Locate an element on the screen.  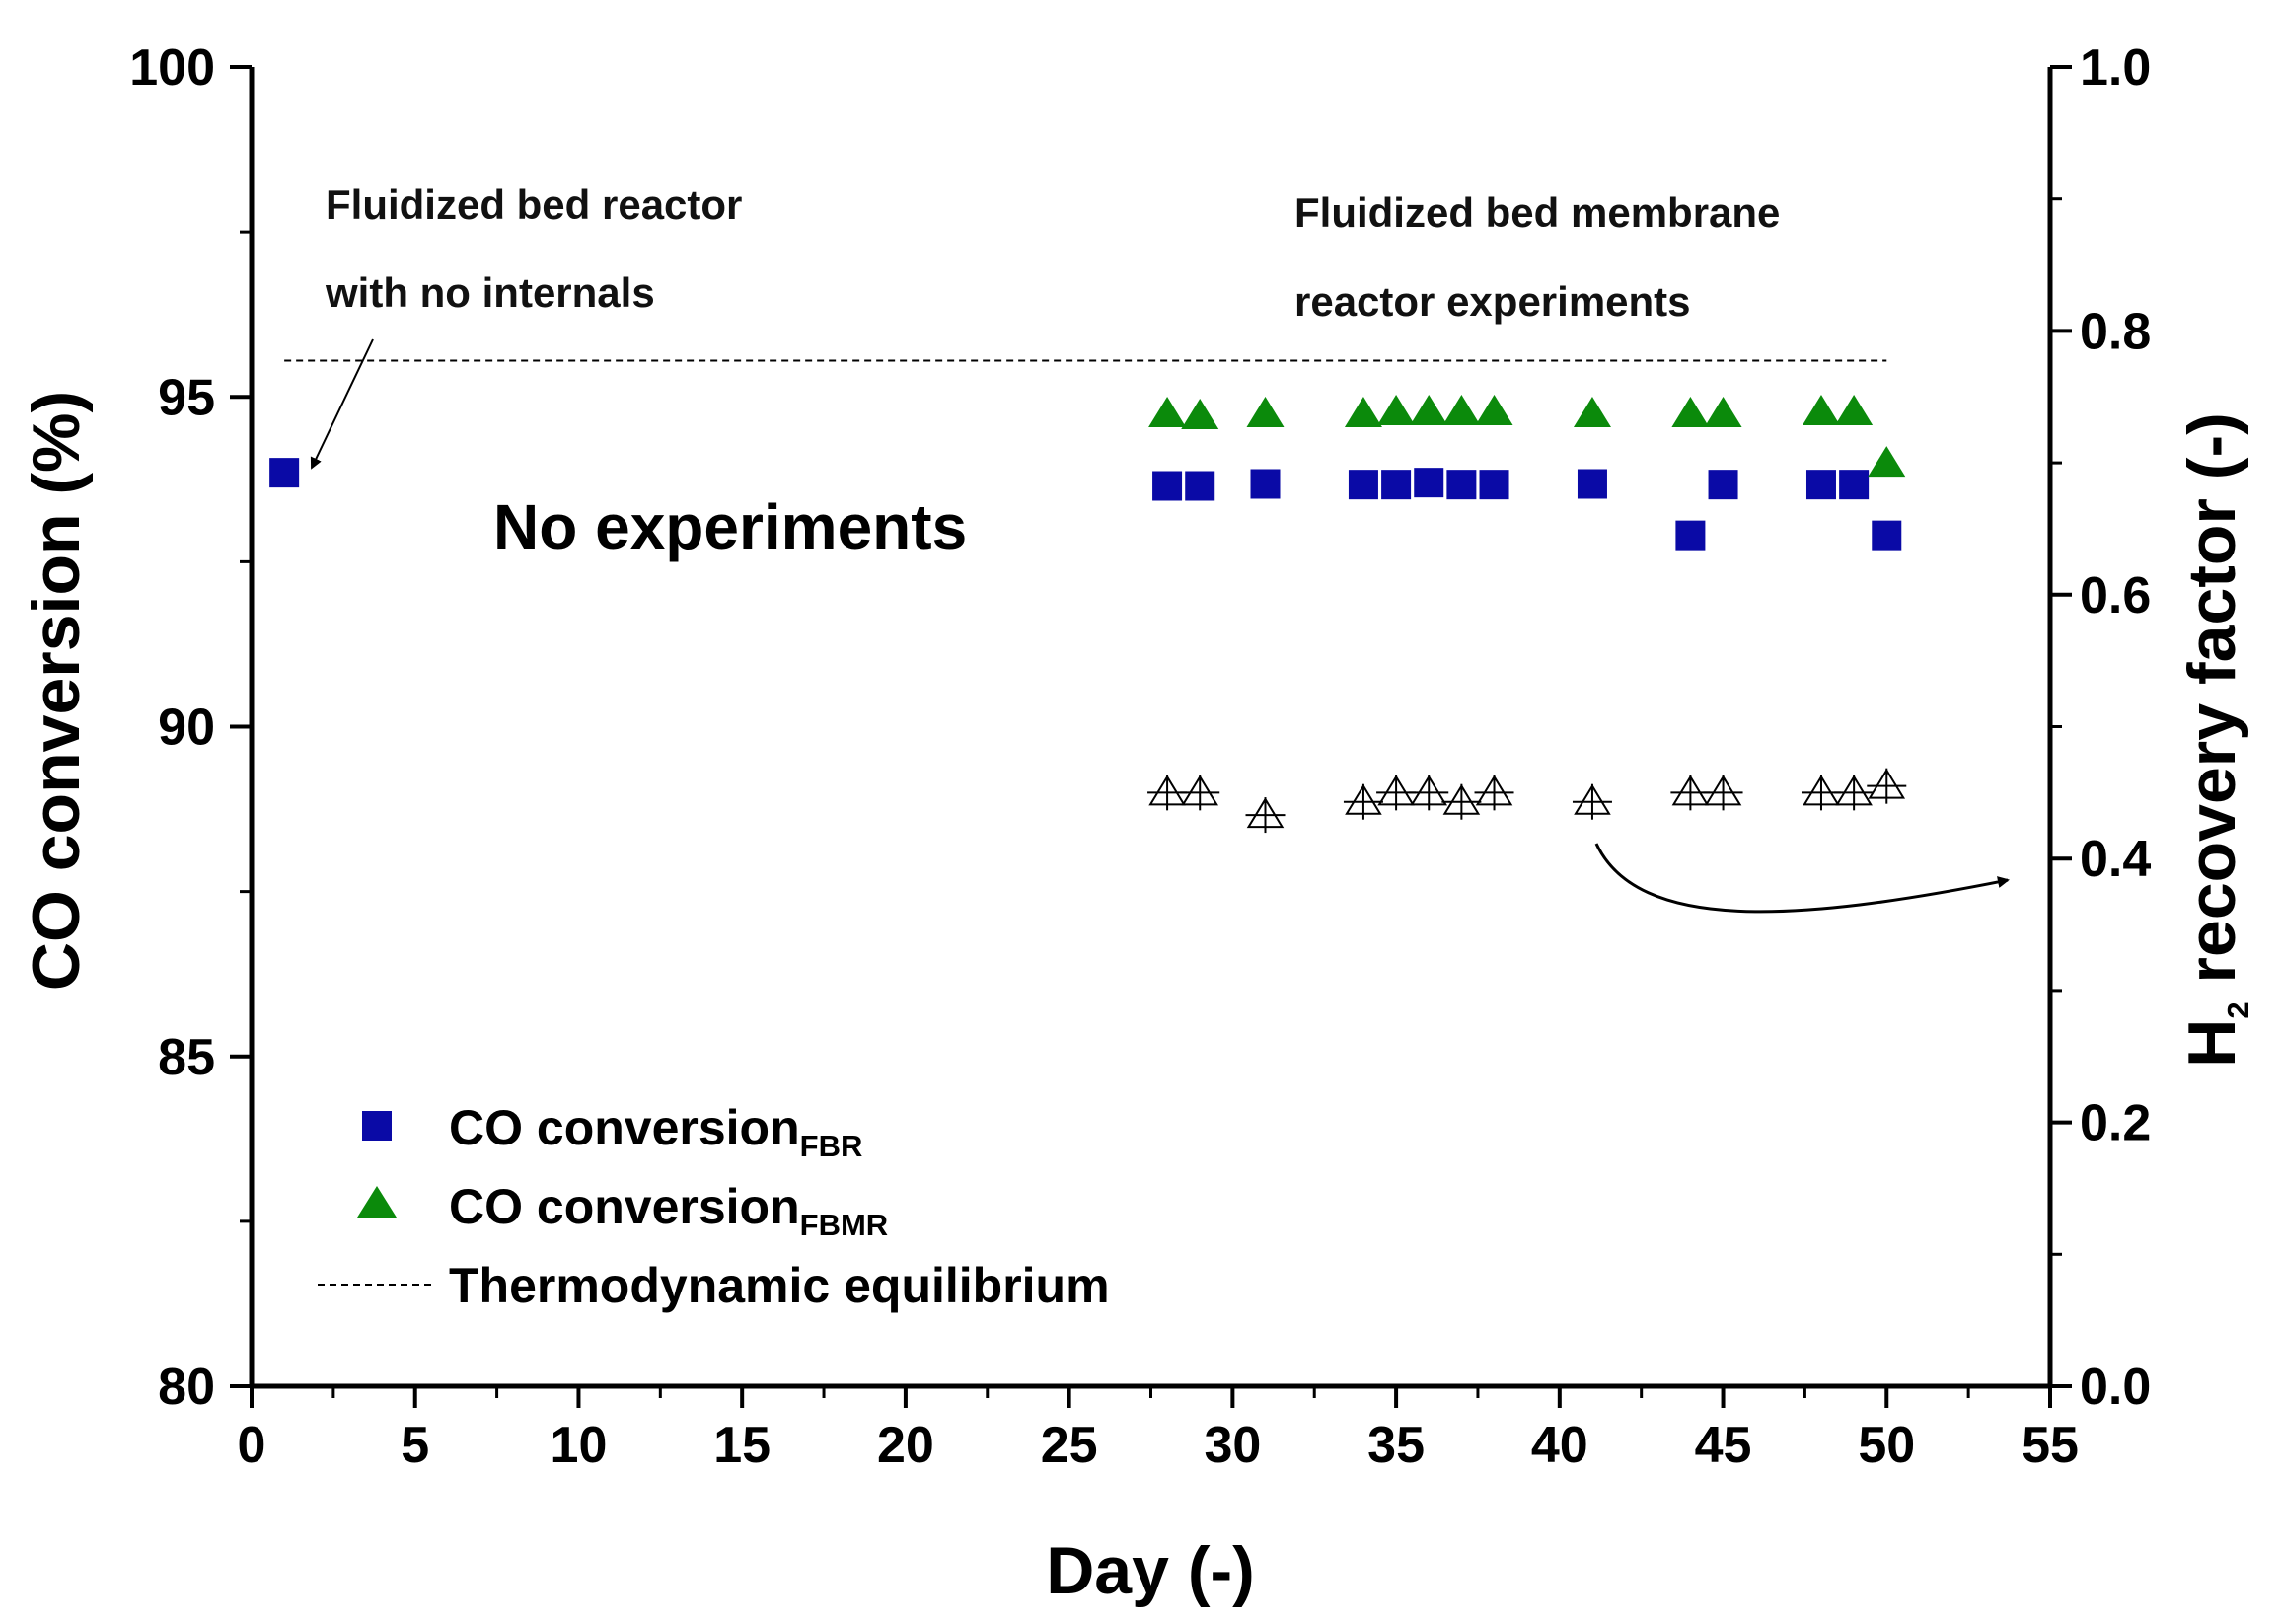
annotation-arrow-recovery is located at coordinates (1802, 878).